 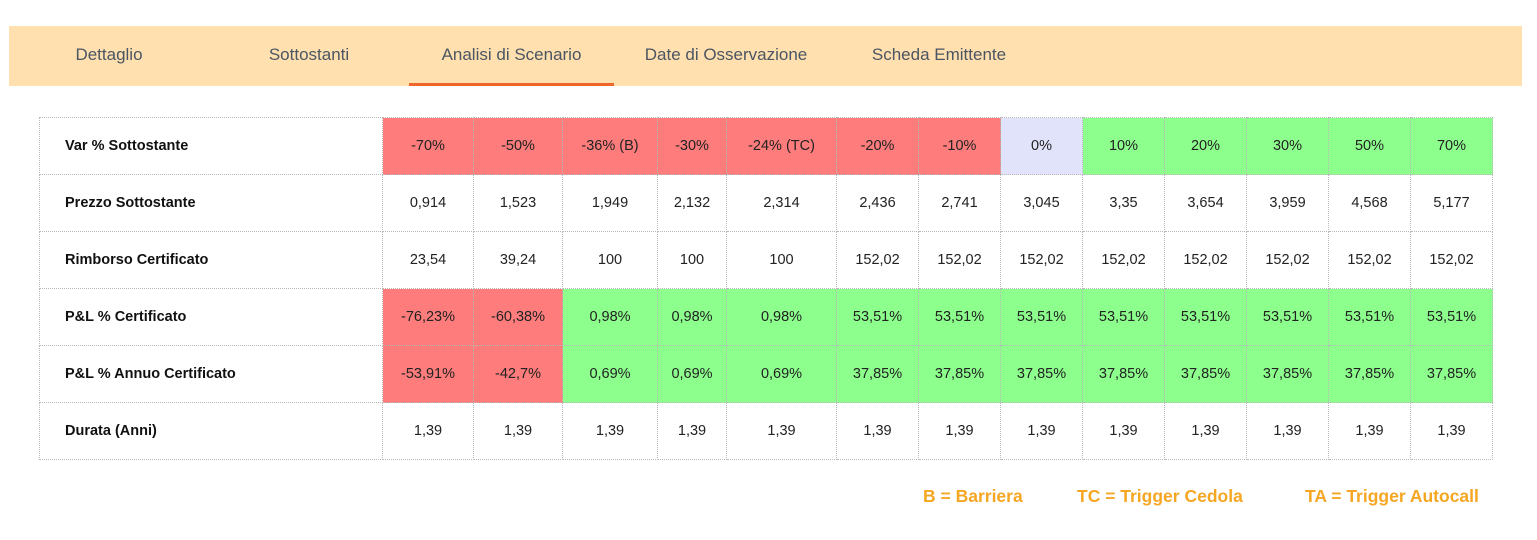 I want to click on table-cell: -42,7%, so click(x=518, y=374).